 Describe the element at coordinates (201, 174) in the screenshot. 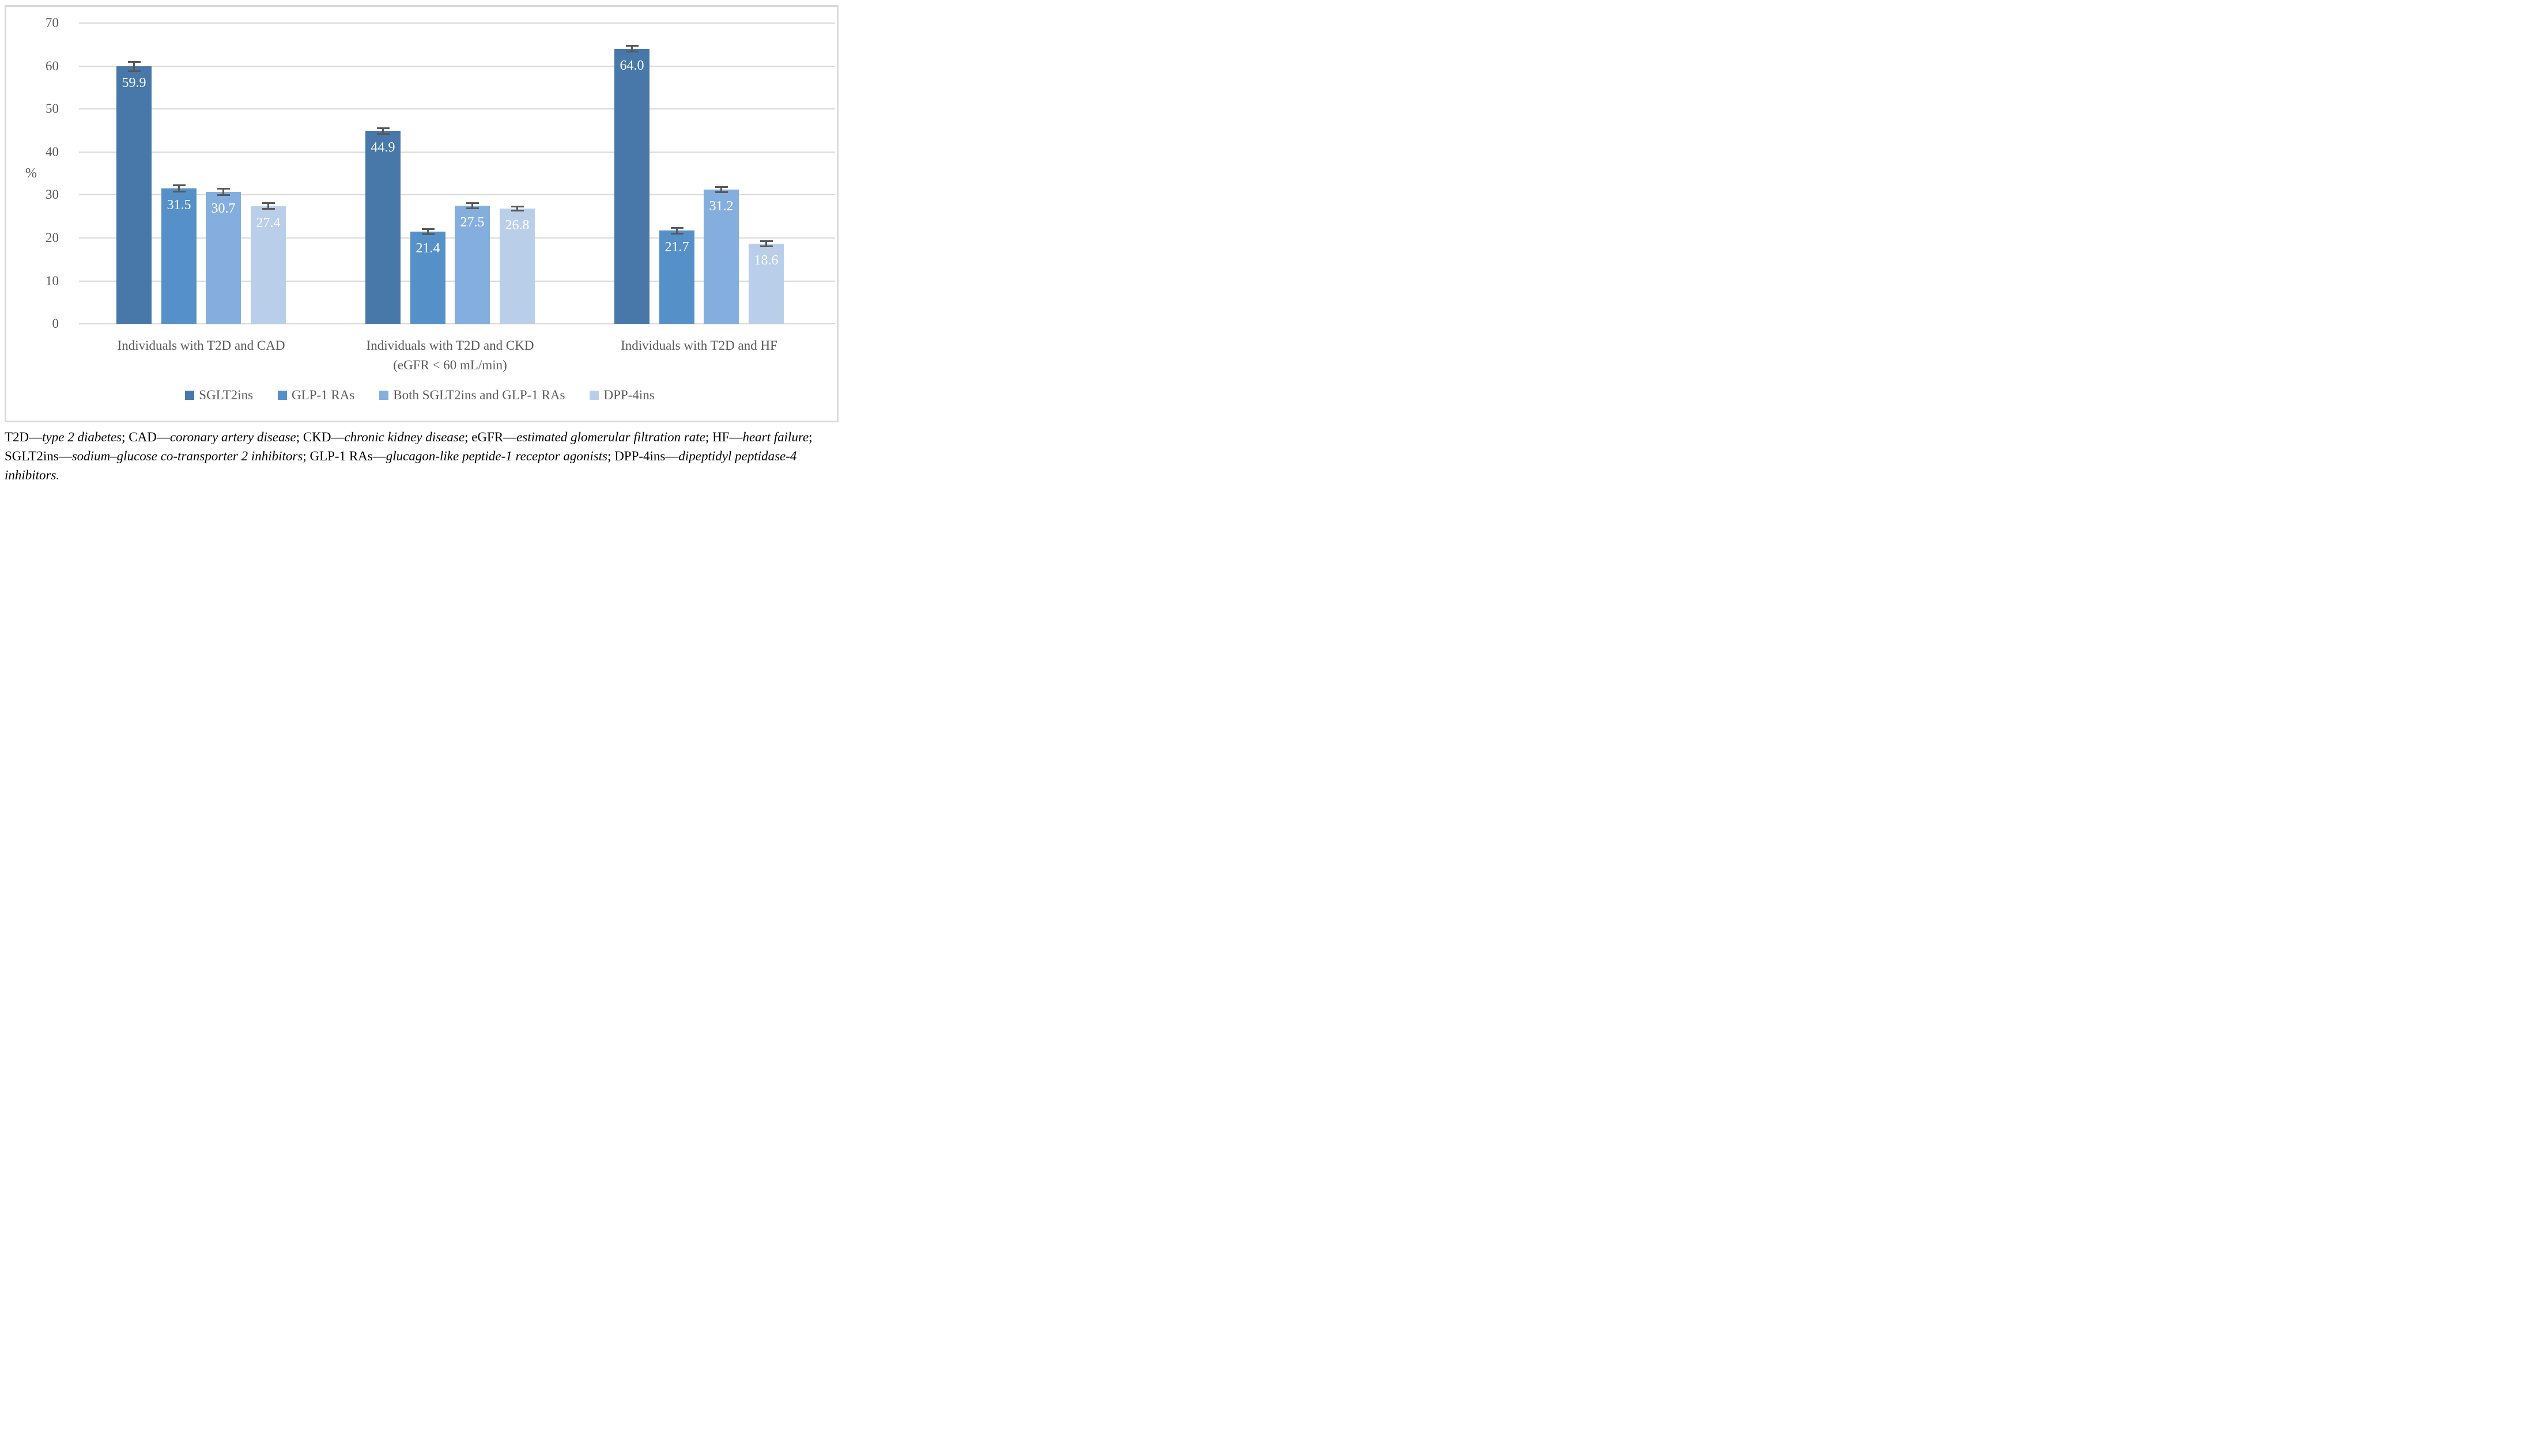

I see `bar-group-cad: 59.9 31.5 30.7 27.4` at that location.